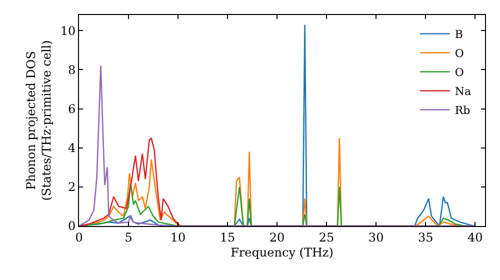 The width and height of the screenshot is (500, 280). I want to click on legend-label: Rb, so click(462, 111).